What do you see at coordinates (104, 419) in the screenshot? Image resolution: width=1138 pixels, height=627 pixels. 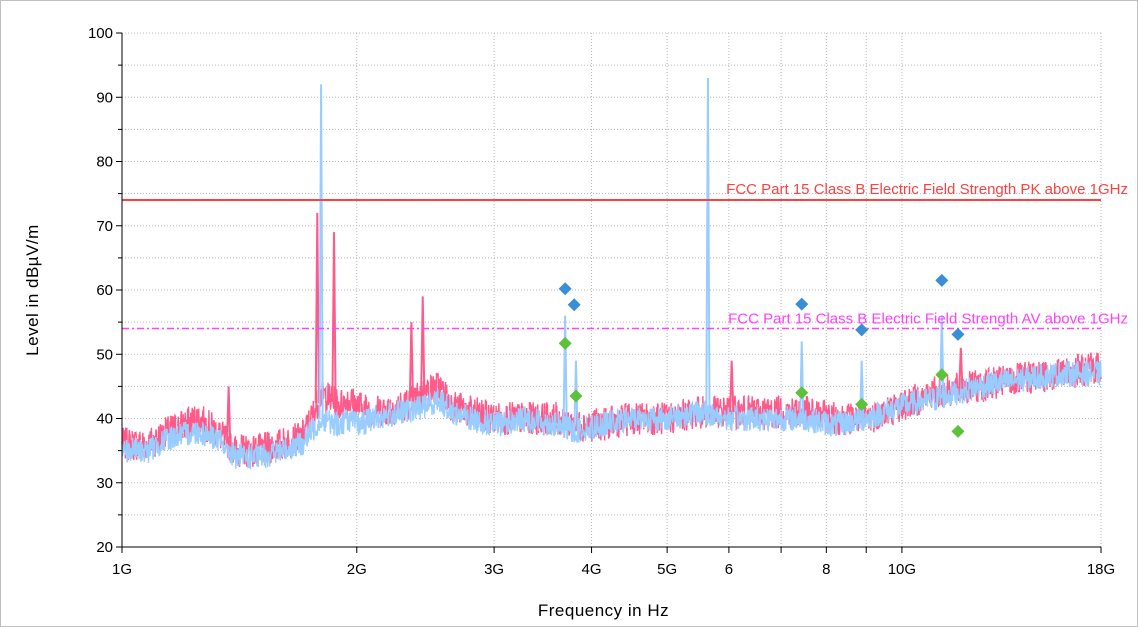 I see `y-tick-label: 40` at bounding box center [104, 419].